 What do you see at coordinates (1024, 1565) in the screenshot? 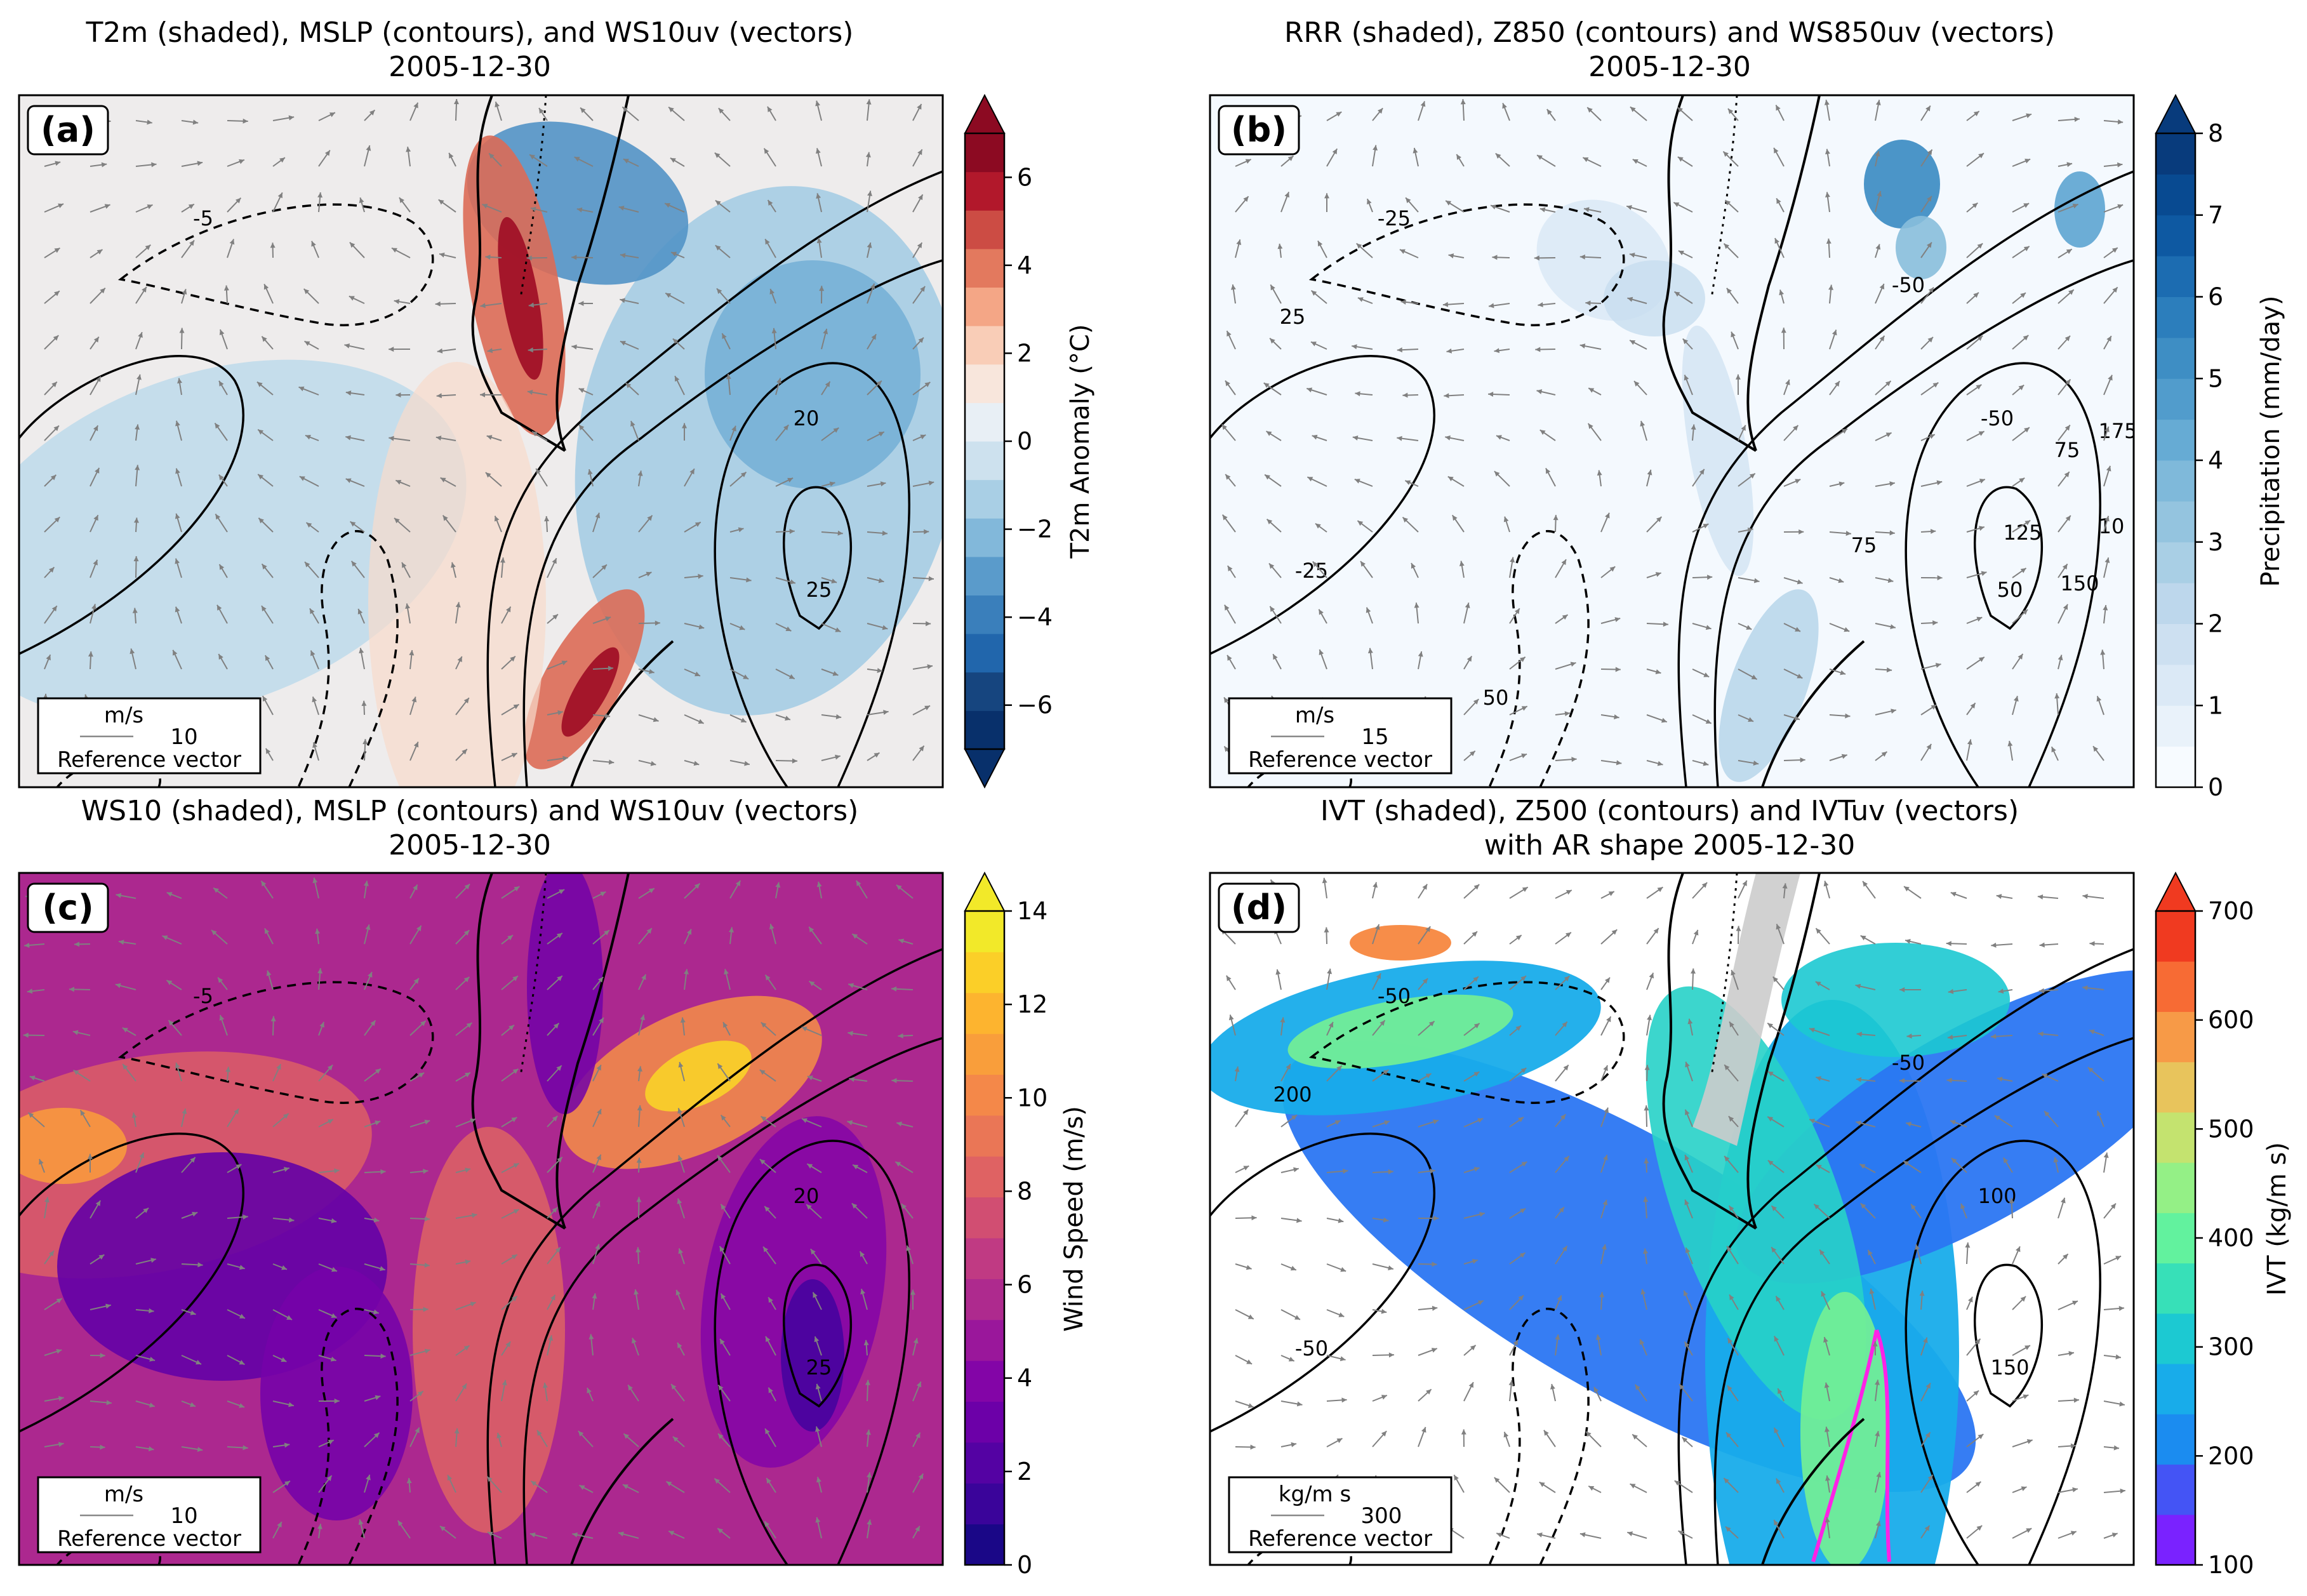
I see `colorbar-tick-label: 0` at bounding box center [1024, 1565].